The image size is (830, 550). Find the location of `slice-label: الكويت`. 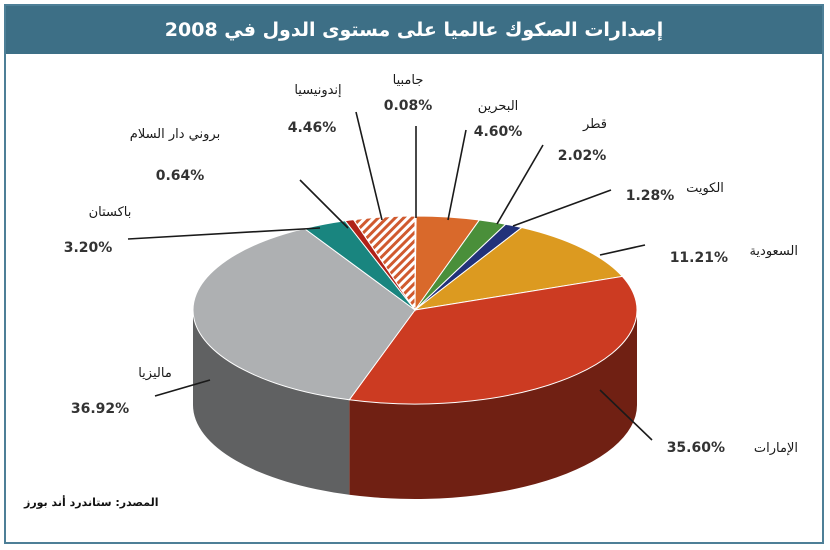

slice-label: الكويت is located at coordinates (705, 188).